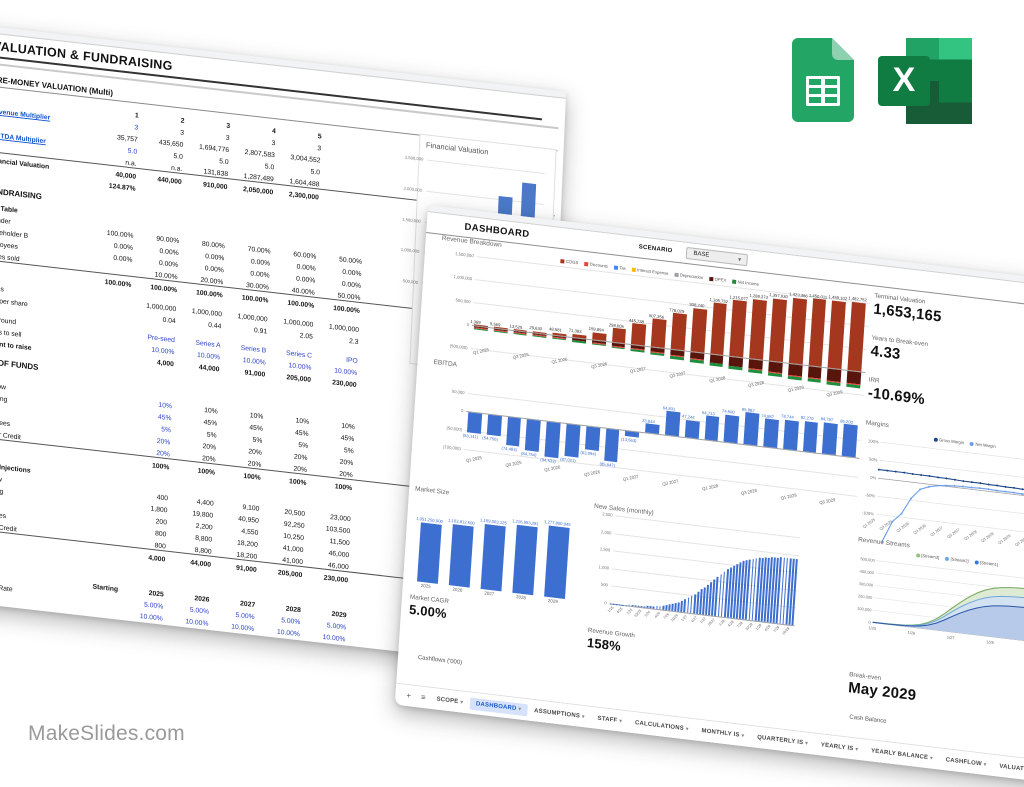 The width and height of the screenshot is (1024, 787). I want to click on sheet-tab-valuation: VALUATION▾, so click(1011, 768).